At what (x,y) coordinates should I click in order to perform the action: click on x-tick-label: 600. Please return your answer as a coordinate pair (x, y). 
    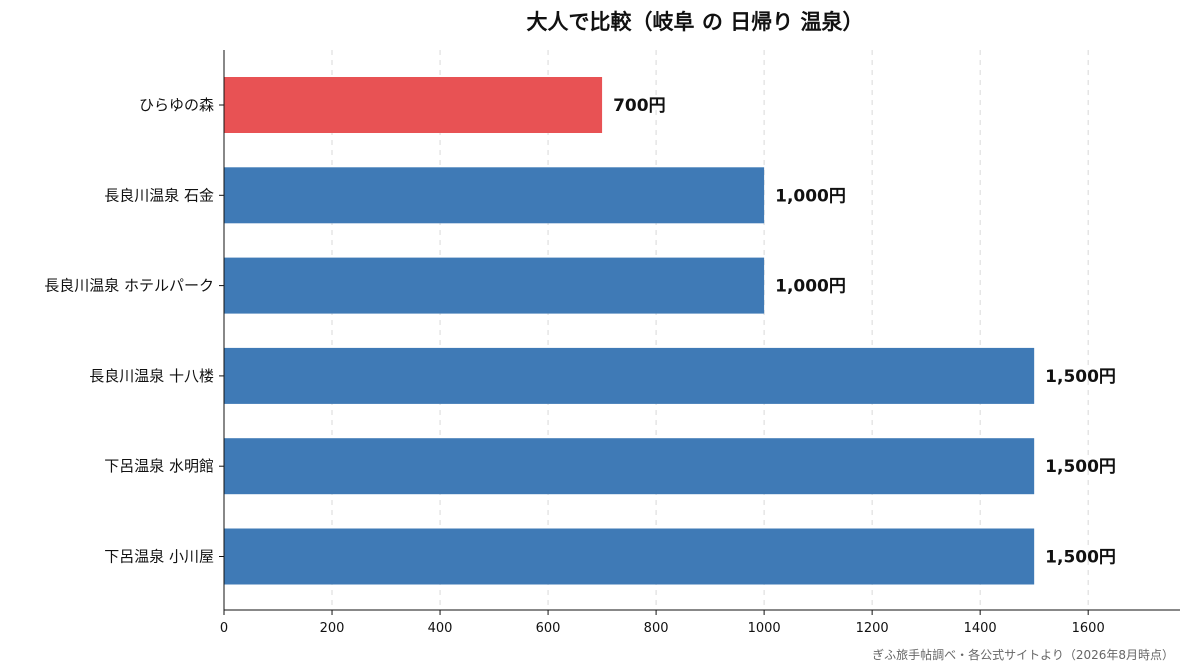
    Looking at the image, I should click on (548, 628).